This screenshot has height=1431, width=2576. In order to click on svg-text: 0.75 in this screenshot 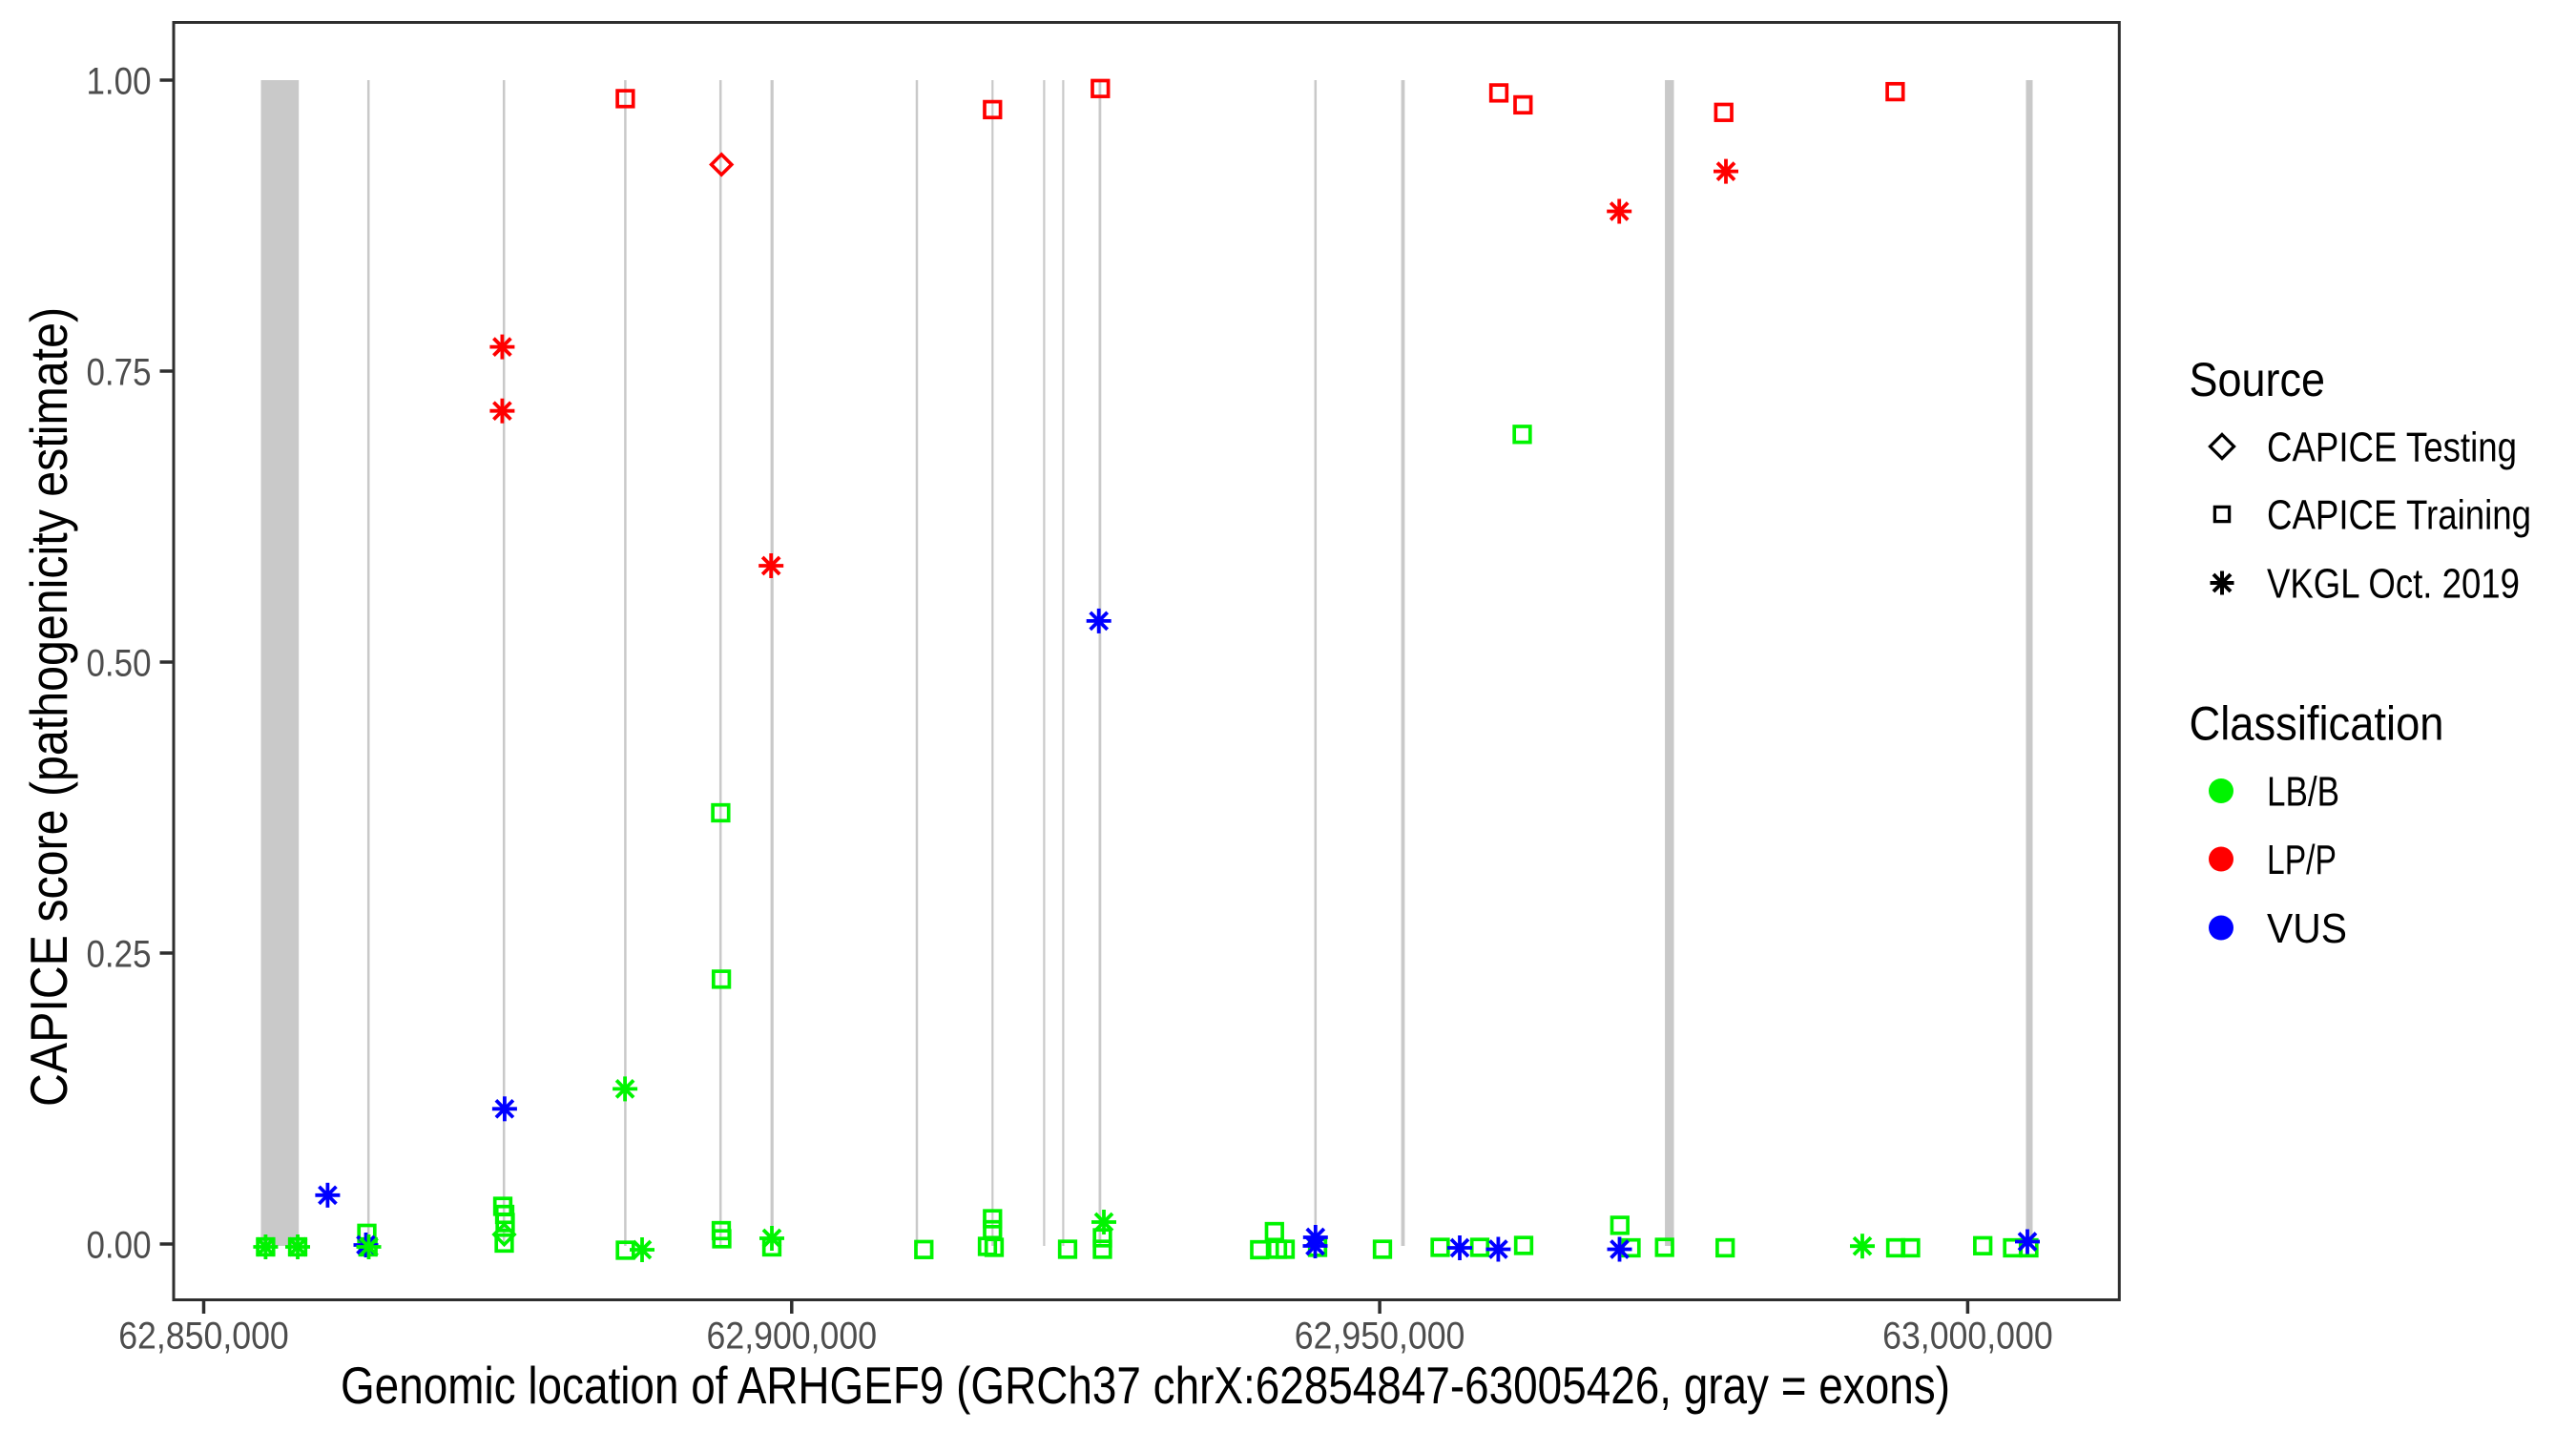, I will do `click(119, 372)`.